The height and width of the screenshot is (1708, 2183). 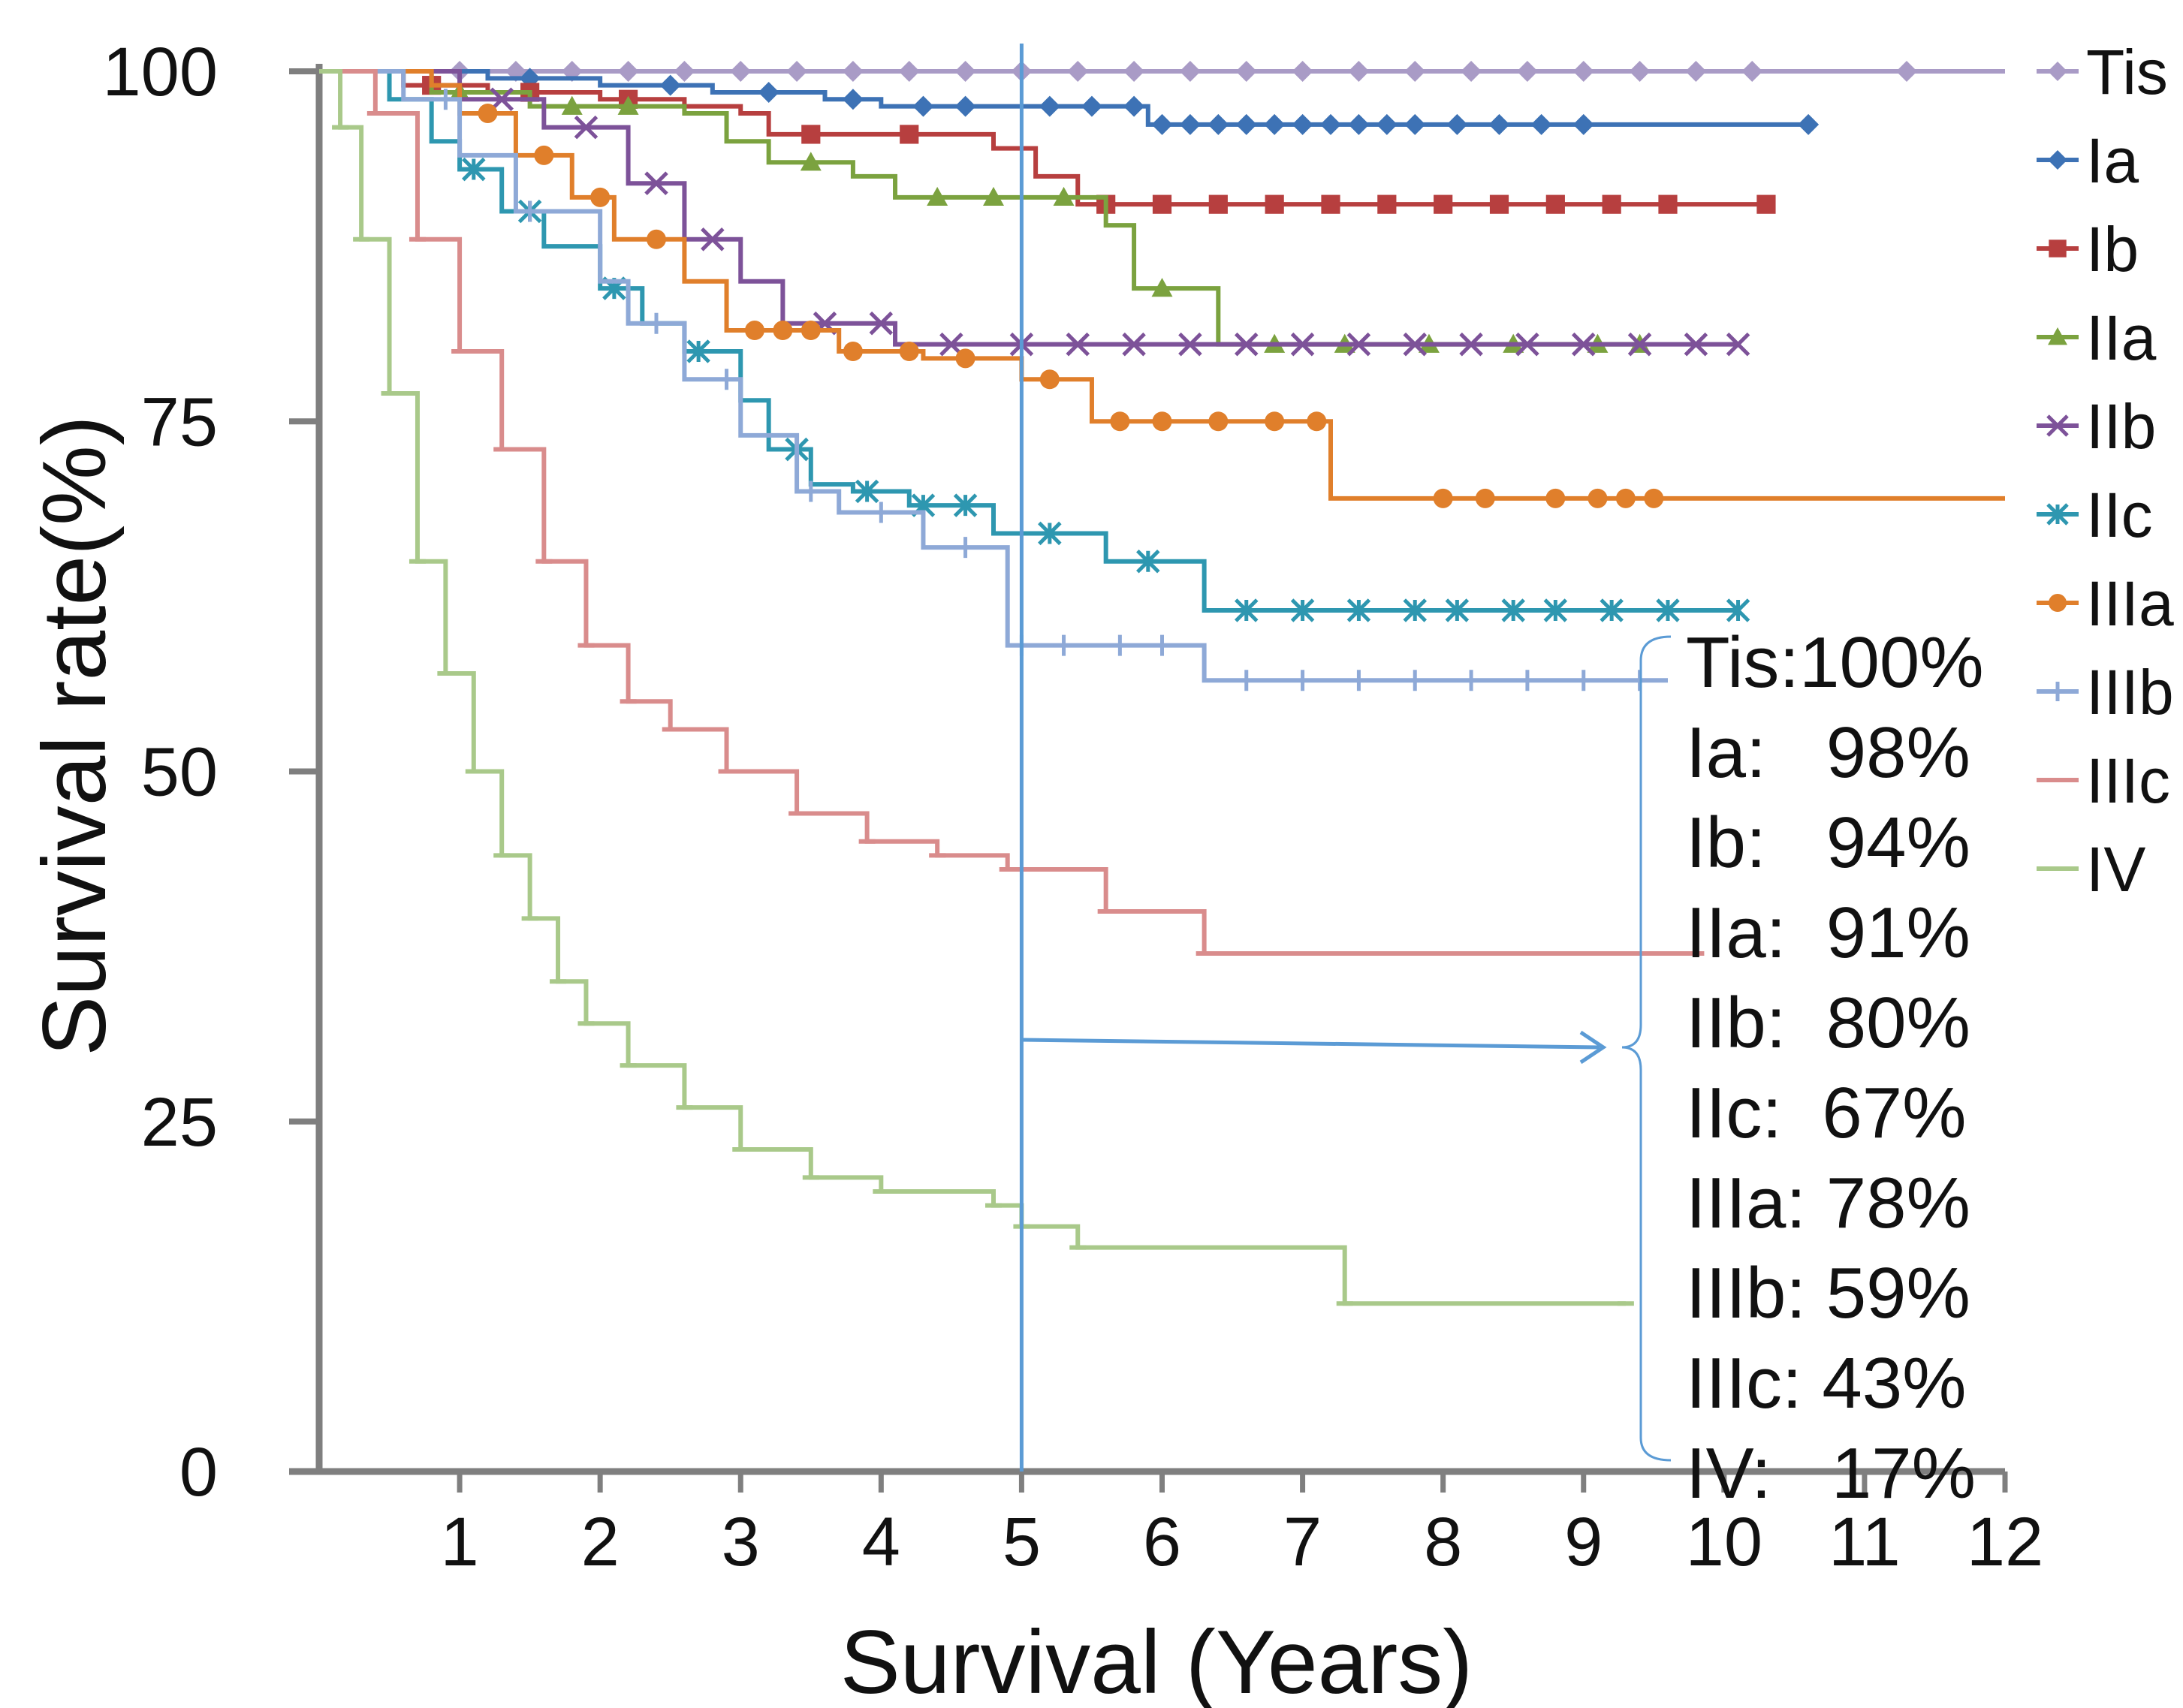 I want to click on y-axis-ticks: 0 25 50 75 100, so click(x=211, y=772).